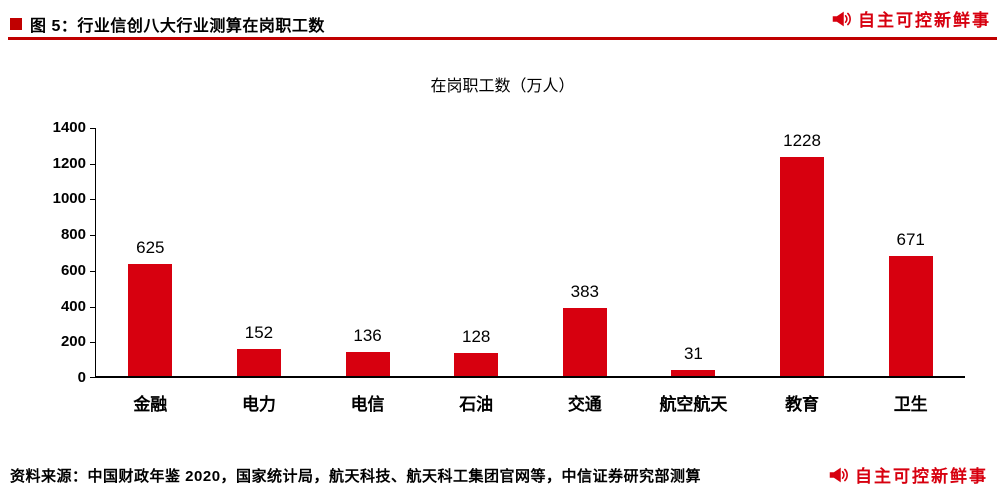 The width and height of the screenshot is (1005, 496). Describe the element at coordinates (259, 271) in the screenshot. I see `bar-column: 152 电力` at that location.